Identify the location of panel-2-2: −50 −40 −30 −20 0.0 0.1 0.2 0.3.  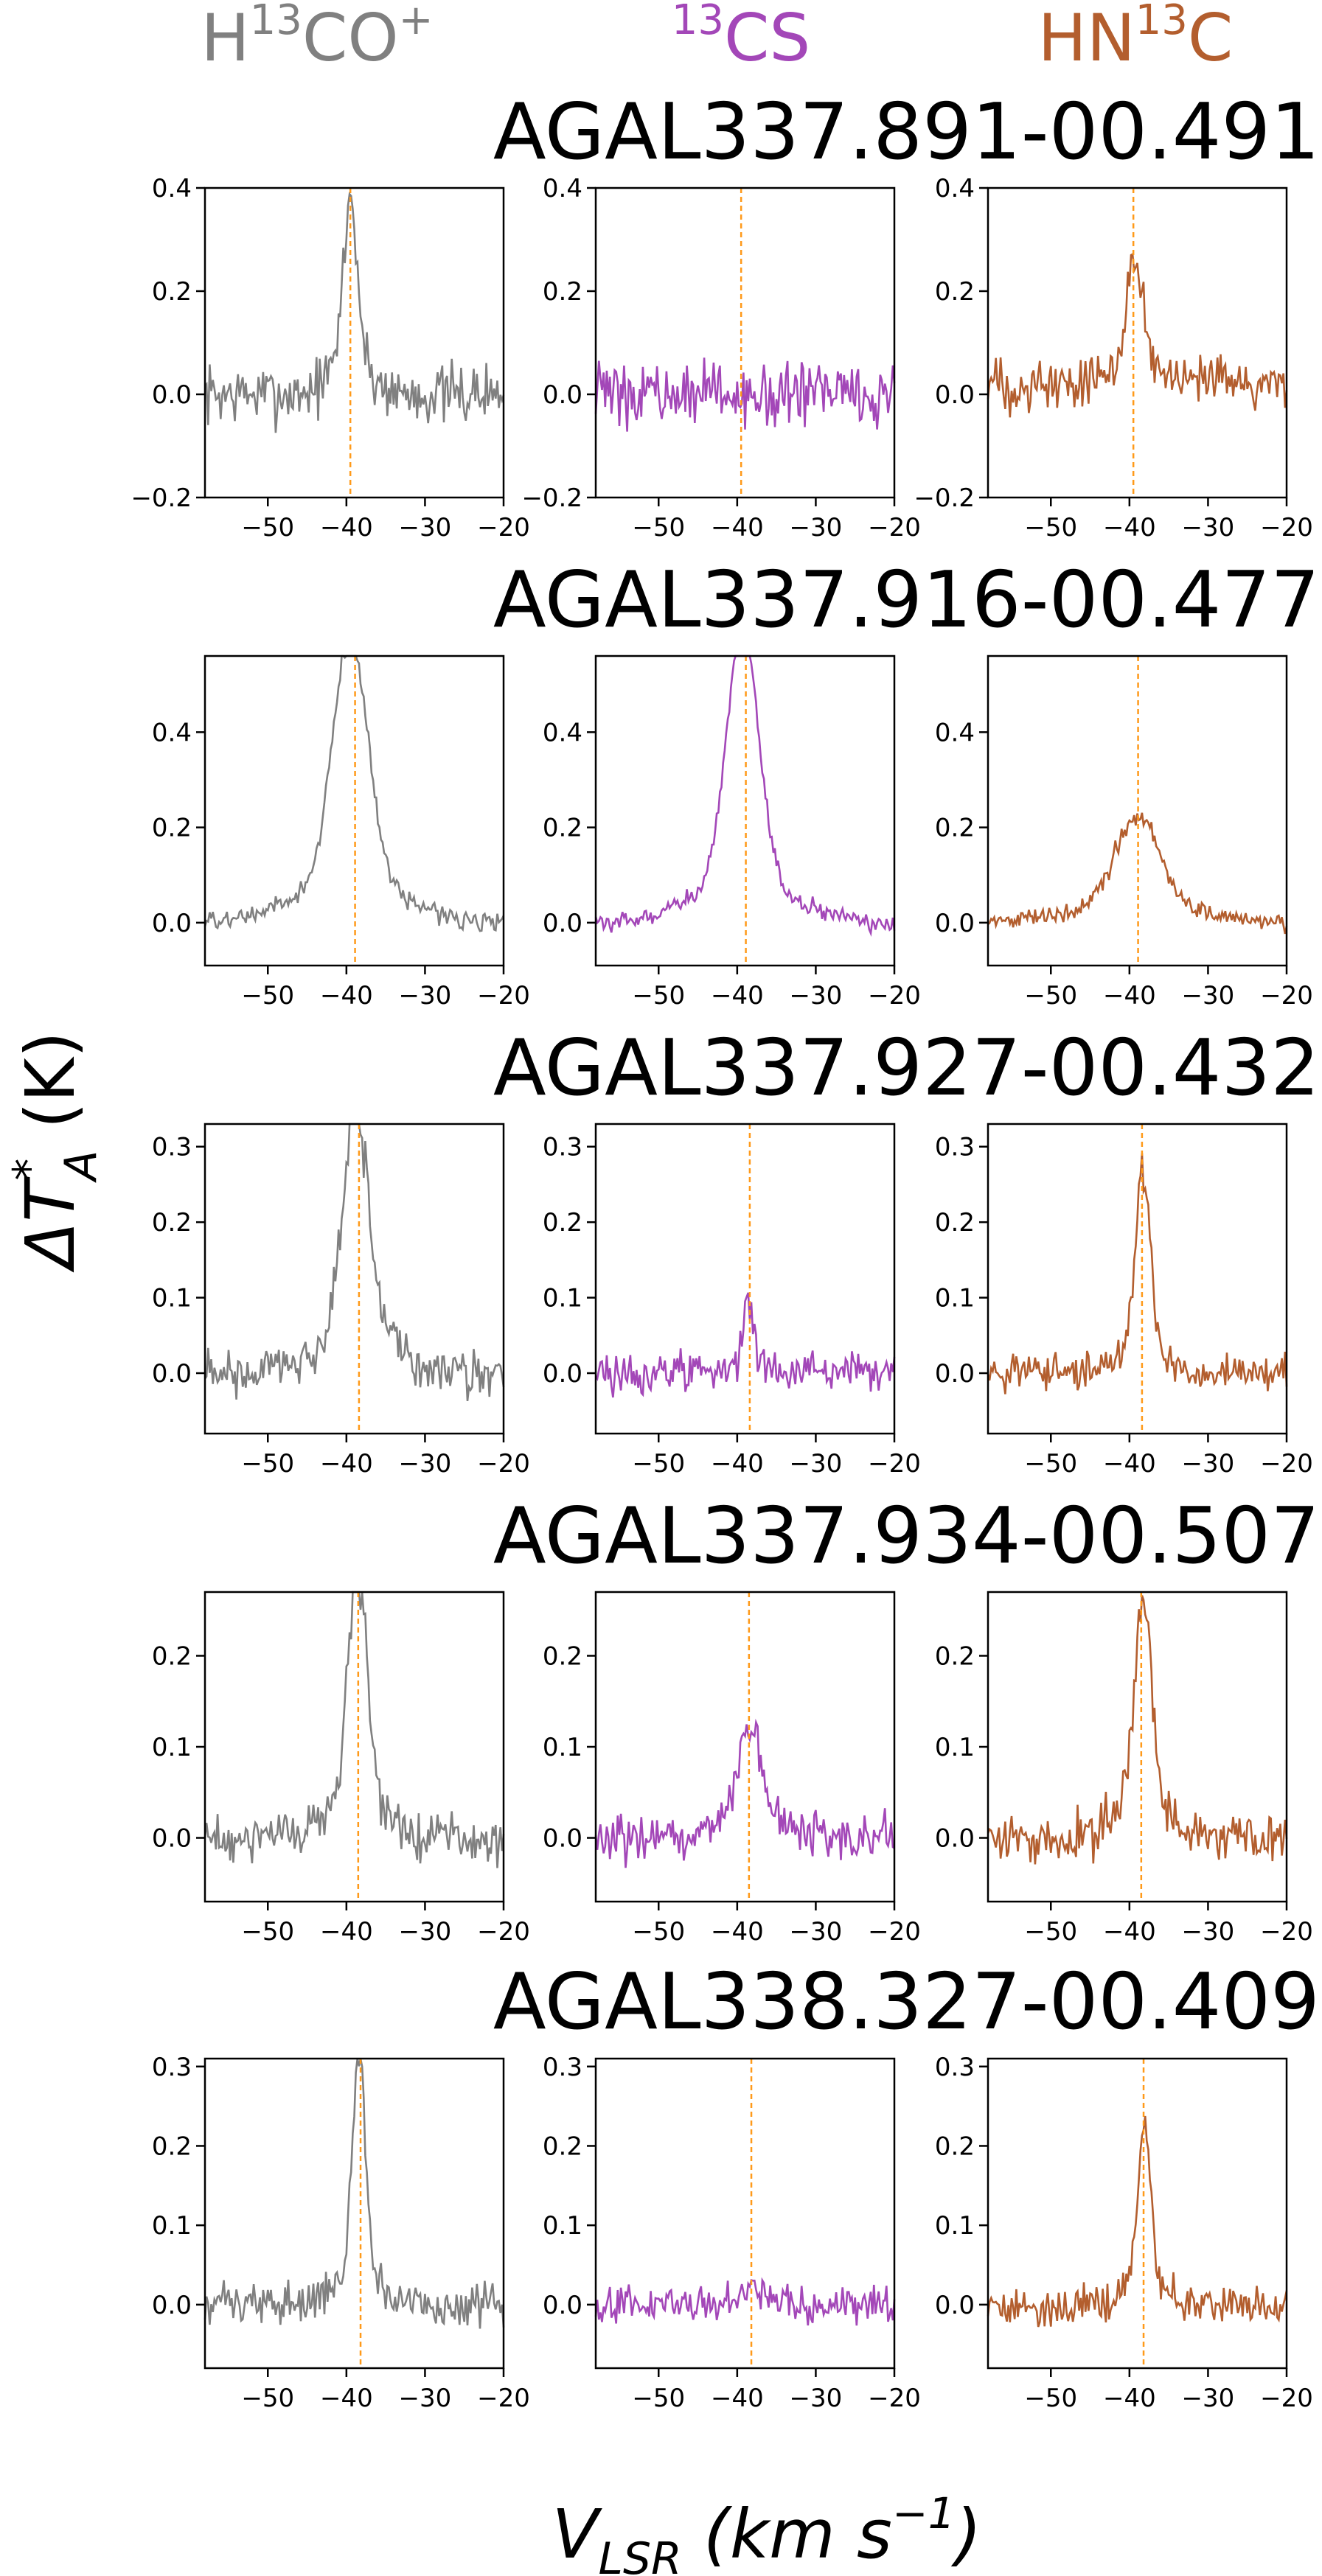
(1124, 1301).